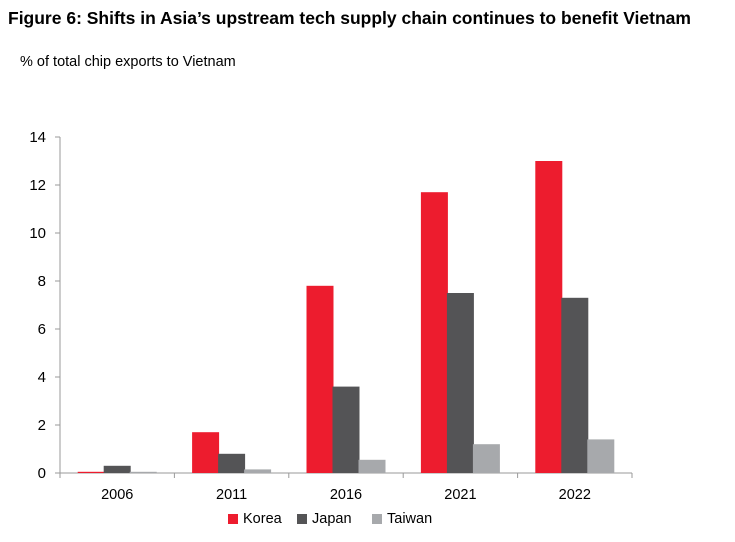 Image resolution: width=735 pixels, height=542 pixels. Describe the element at coordinates (37, 137) in the screenshot. I see `y-tick-label: 14` at that location.